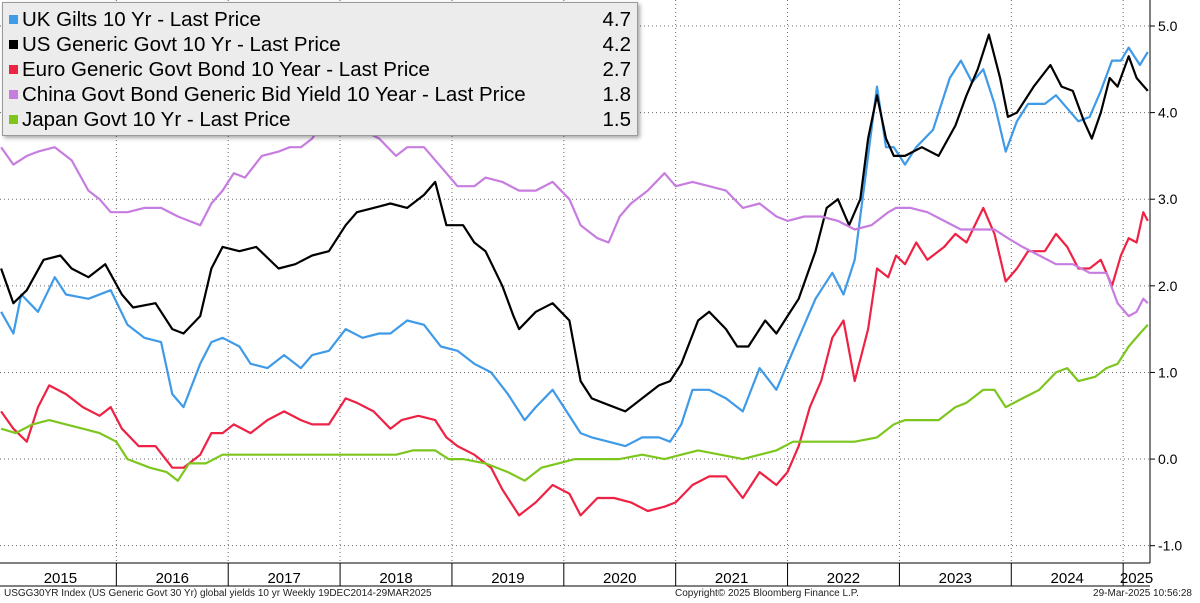 This screenshot has width=1200, height=603. What do you see at coordinates (1136, 578) in the screenshot?
I see `x-tick-label: 2025` at bounding box center [1136, 578].